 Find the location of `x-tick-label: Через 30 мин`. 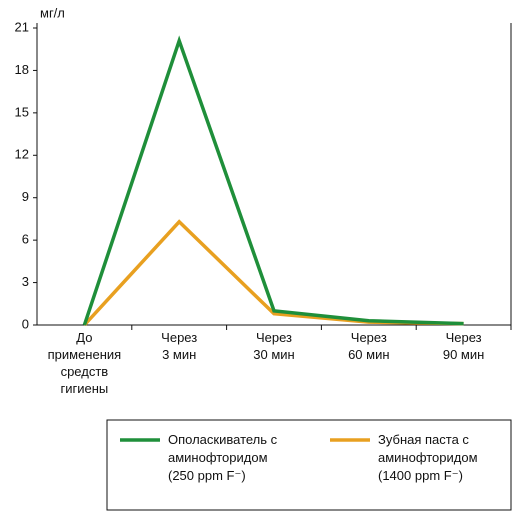

x-tick-label: Через 30 мин is located at coordinates (274, 346).